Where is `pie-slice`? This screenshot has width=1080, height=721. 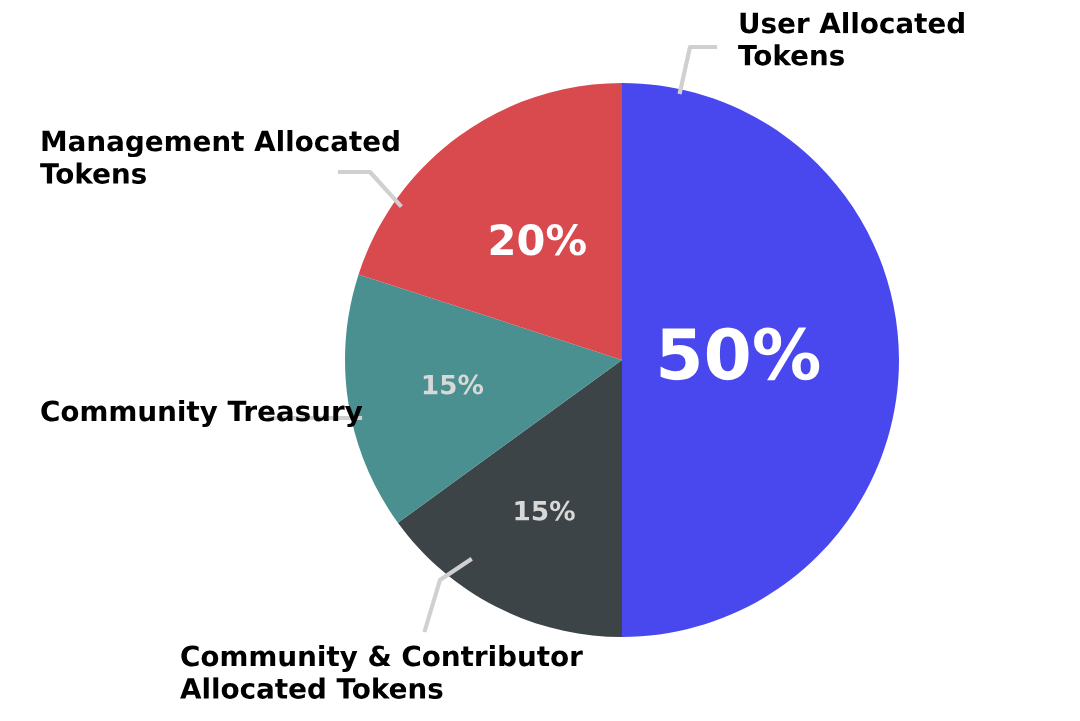 pie-slice is located at coordinates (509, 498).